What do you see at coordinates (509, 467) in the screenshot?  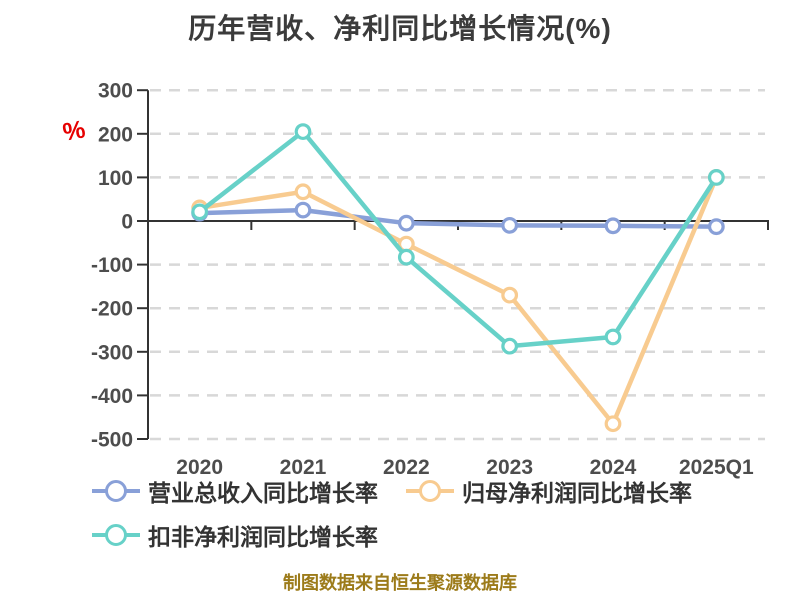 I see `x-tick-label-2023: 2023` at bounding box center [509, 467].